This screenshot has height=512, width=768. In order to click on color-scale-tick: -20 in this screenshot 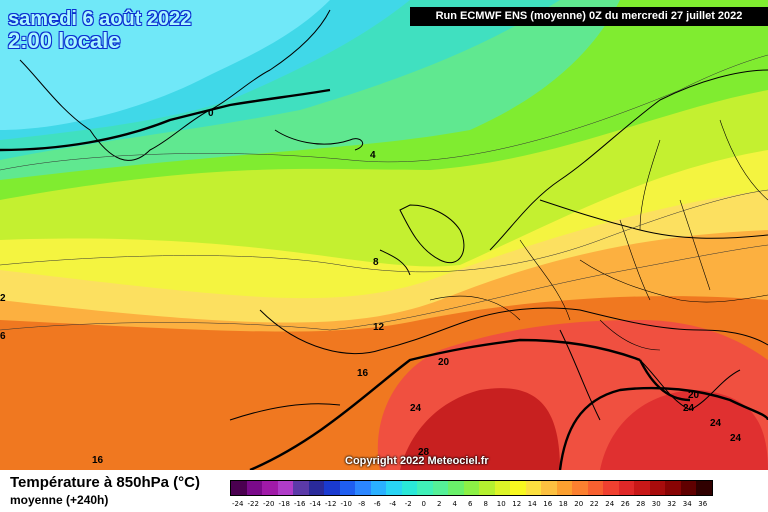, I will do `click(269, 504)`.